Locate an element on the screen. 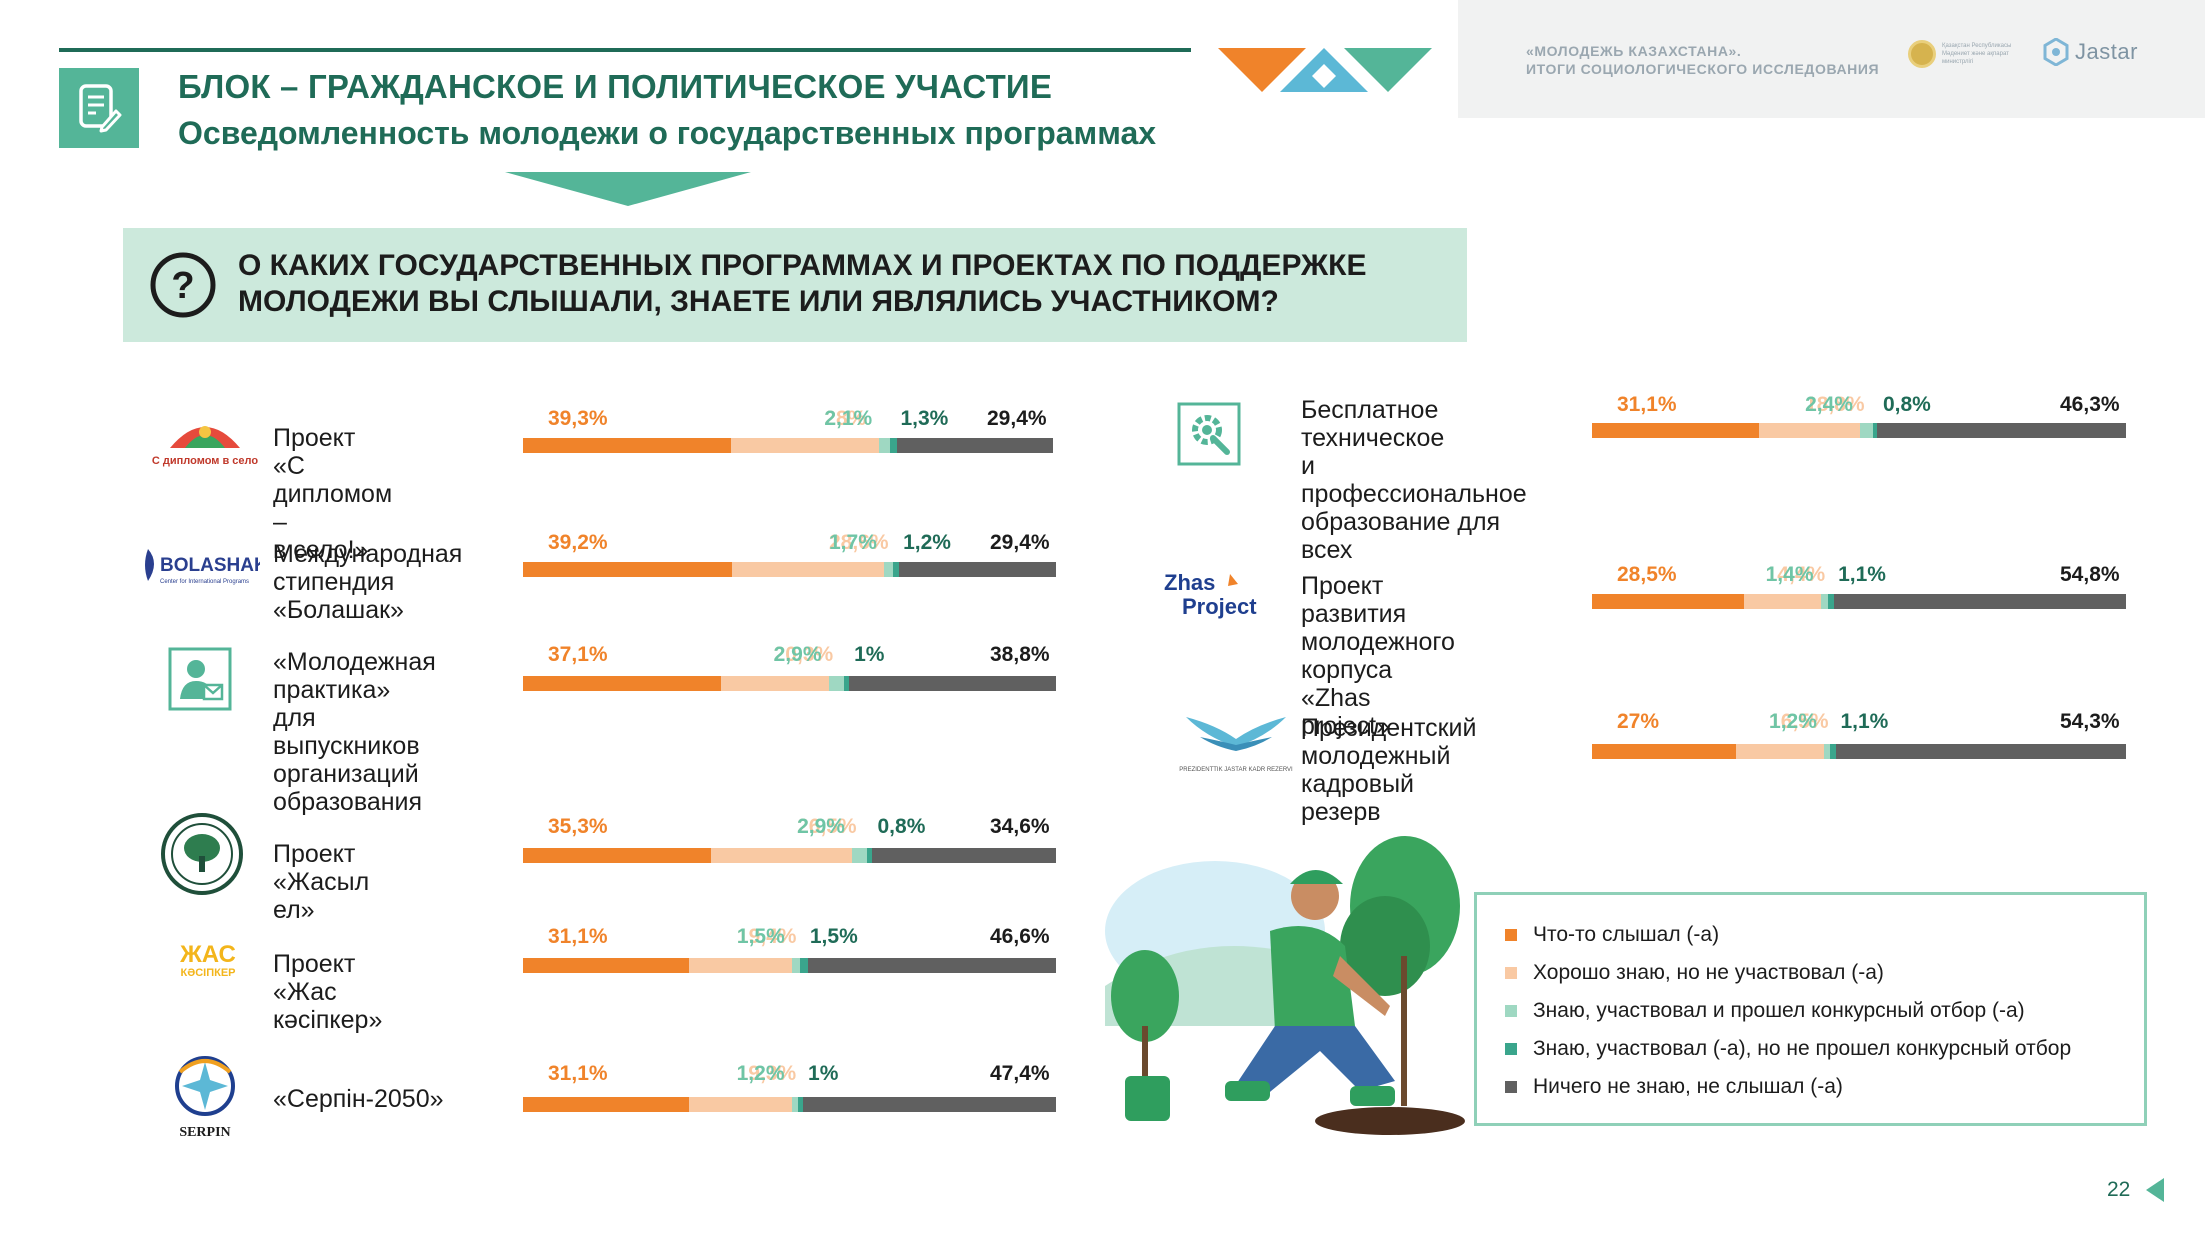 The height and width of the screenshot is (1241, 2205). svg-text: SERPIN is located at coordinates (204, 1132).